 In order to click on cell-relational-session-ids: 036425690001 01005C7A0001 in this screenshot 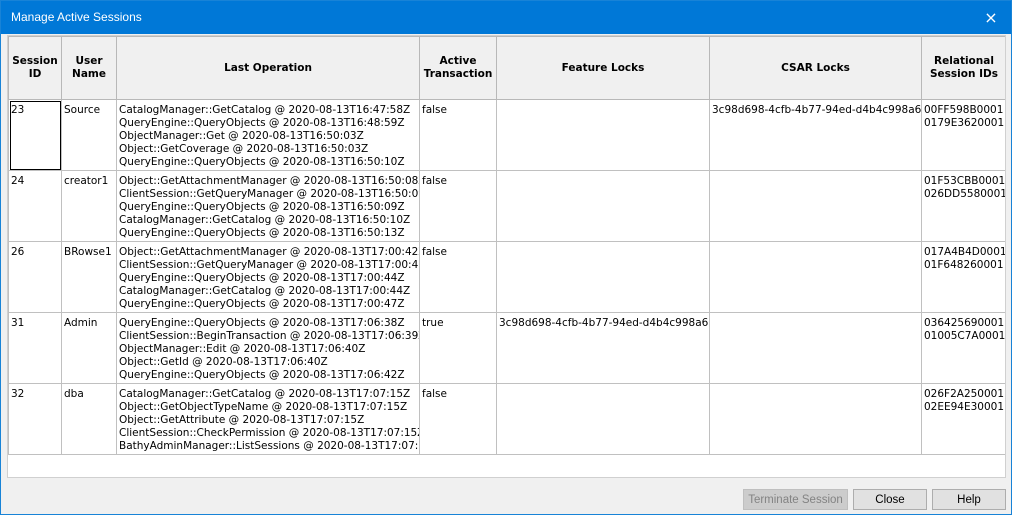, I will do `click(963, 348)`.